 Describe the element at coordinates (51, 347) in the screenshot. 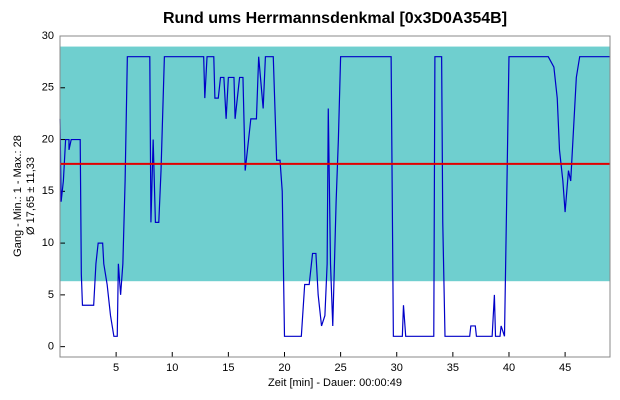

I see `y-tick-label: 0` at that location.